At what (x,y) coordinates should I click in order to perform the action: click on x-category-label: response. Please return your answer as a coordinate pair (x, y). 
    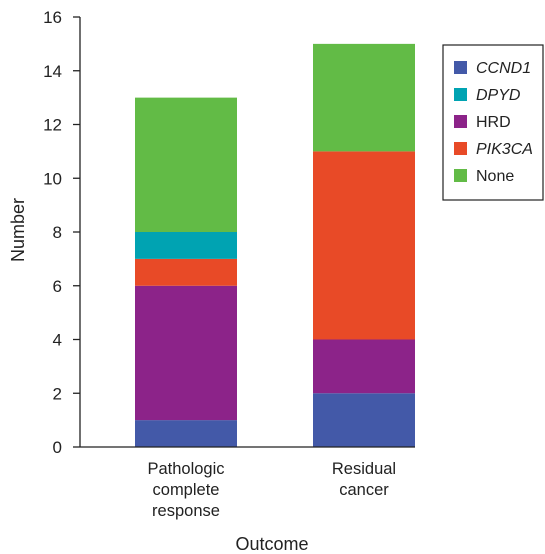
    Looking at the image, I should click on (186, 511).